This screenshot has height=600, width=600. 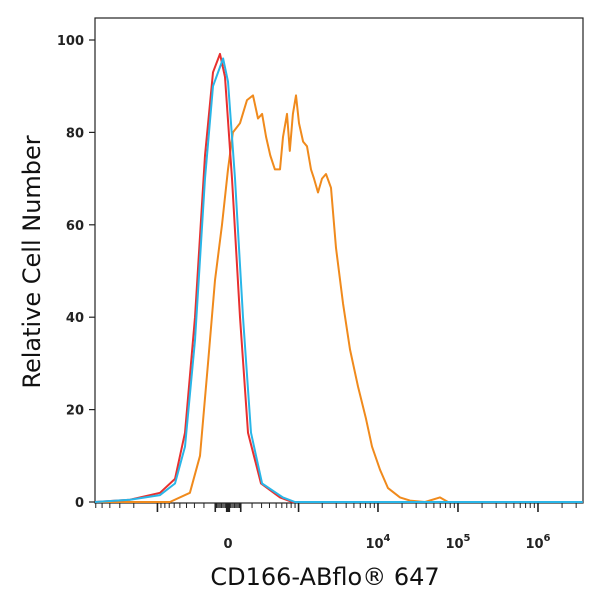 I want to click on x-tick-label-exponent: 5, so click(x=467, y=538).